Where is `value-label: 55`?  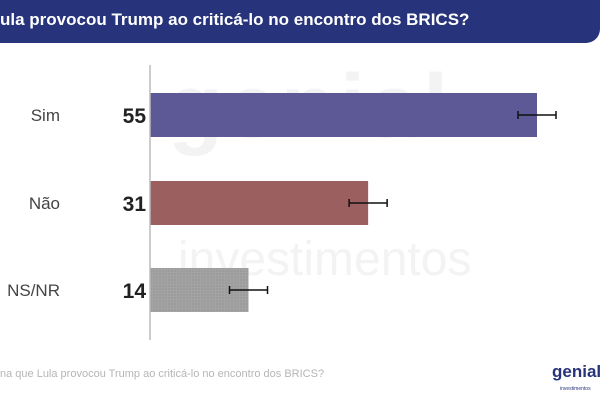 value-label: 55 is located at coordinates (135, 116).